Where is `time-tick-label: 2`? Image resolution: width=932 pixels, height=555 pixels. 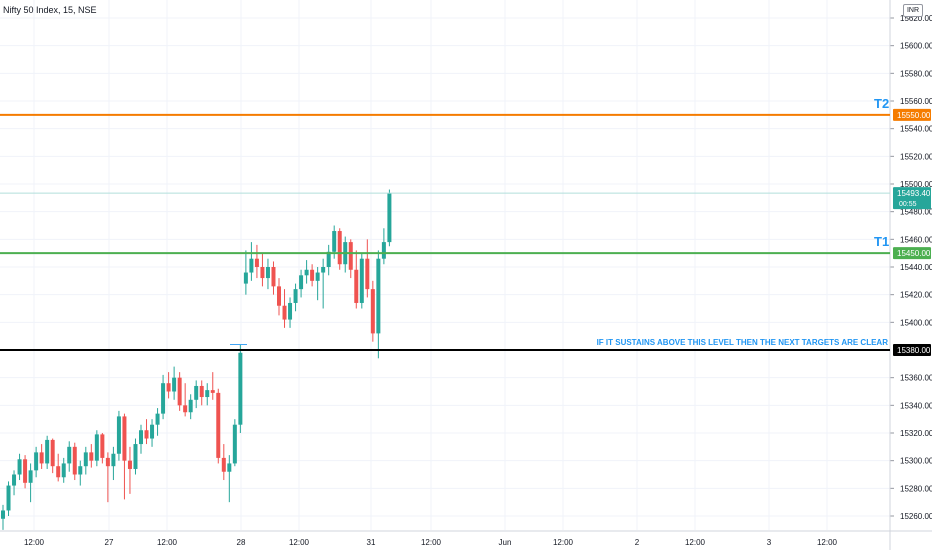 time-tick-label: 2 is located at coordinates (637, 542).